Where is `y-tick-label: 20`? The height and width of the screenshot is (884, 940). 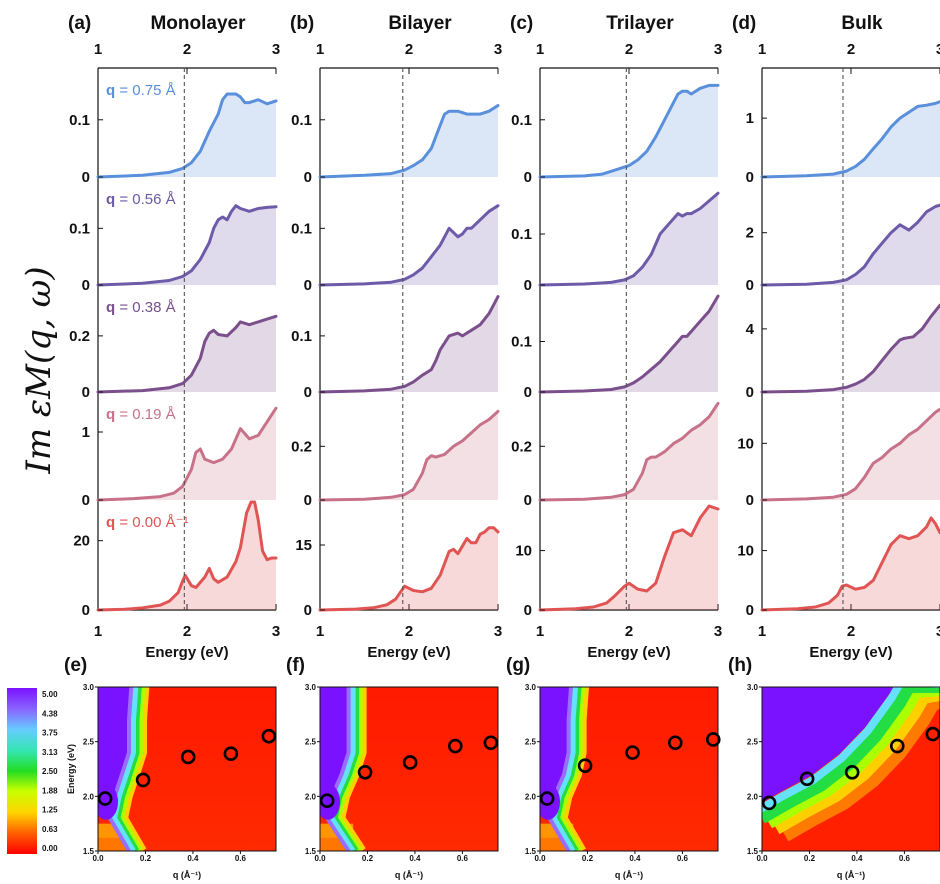
y-tick-label: 20 is located at coordinates (81, 541).